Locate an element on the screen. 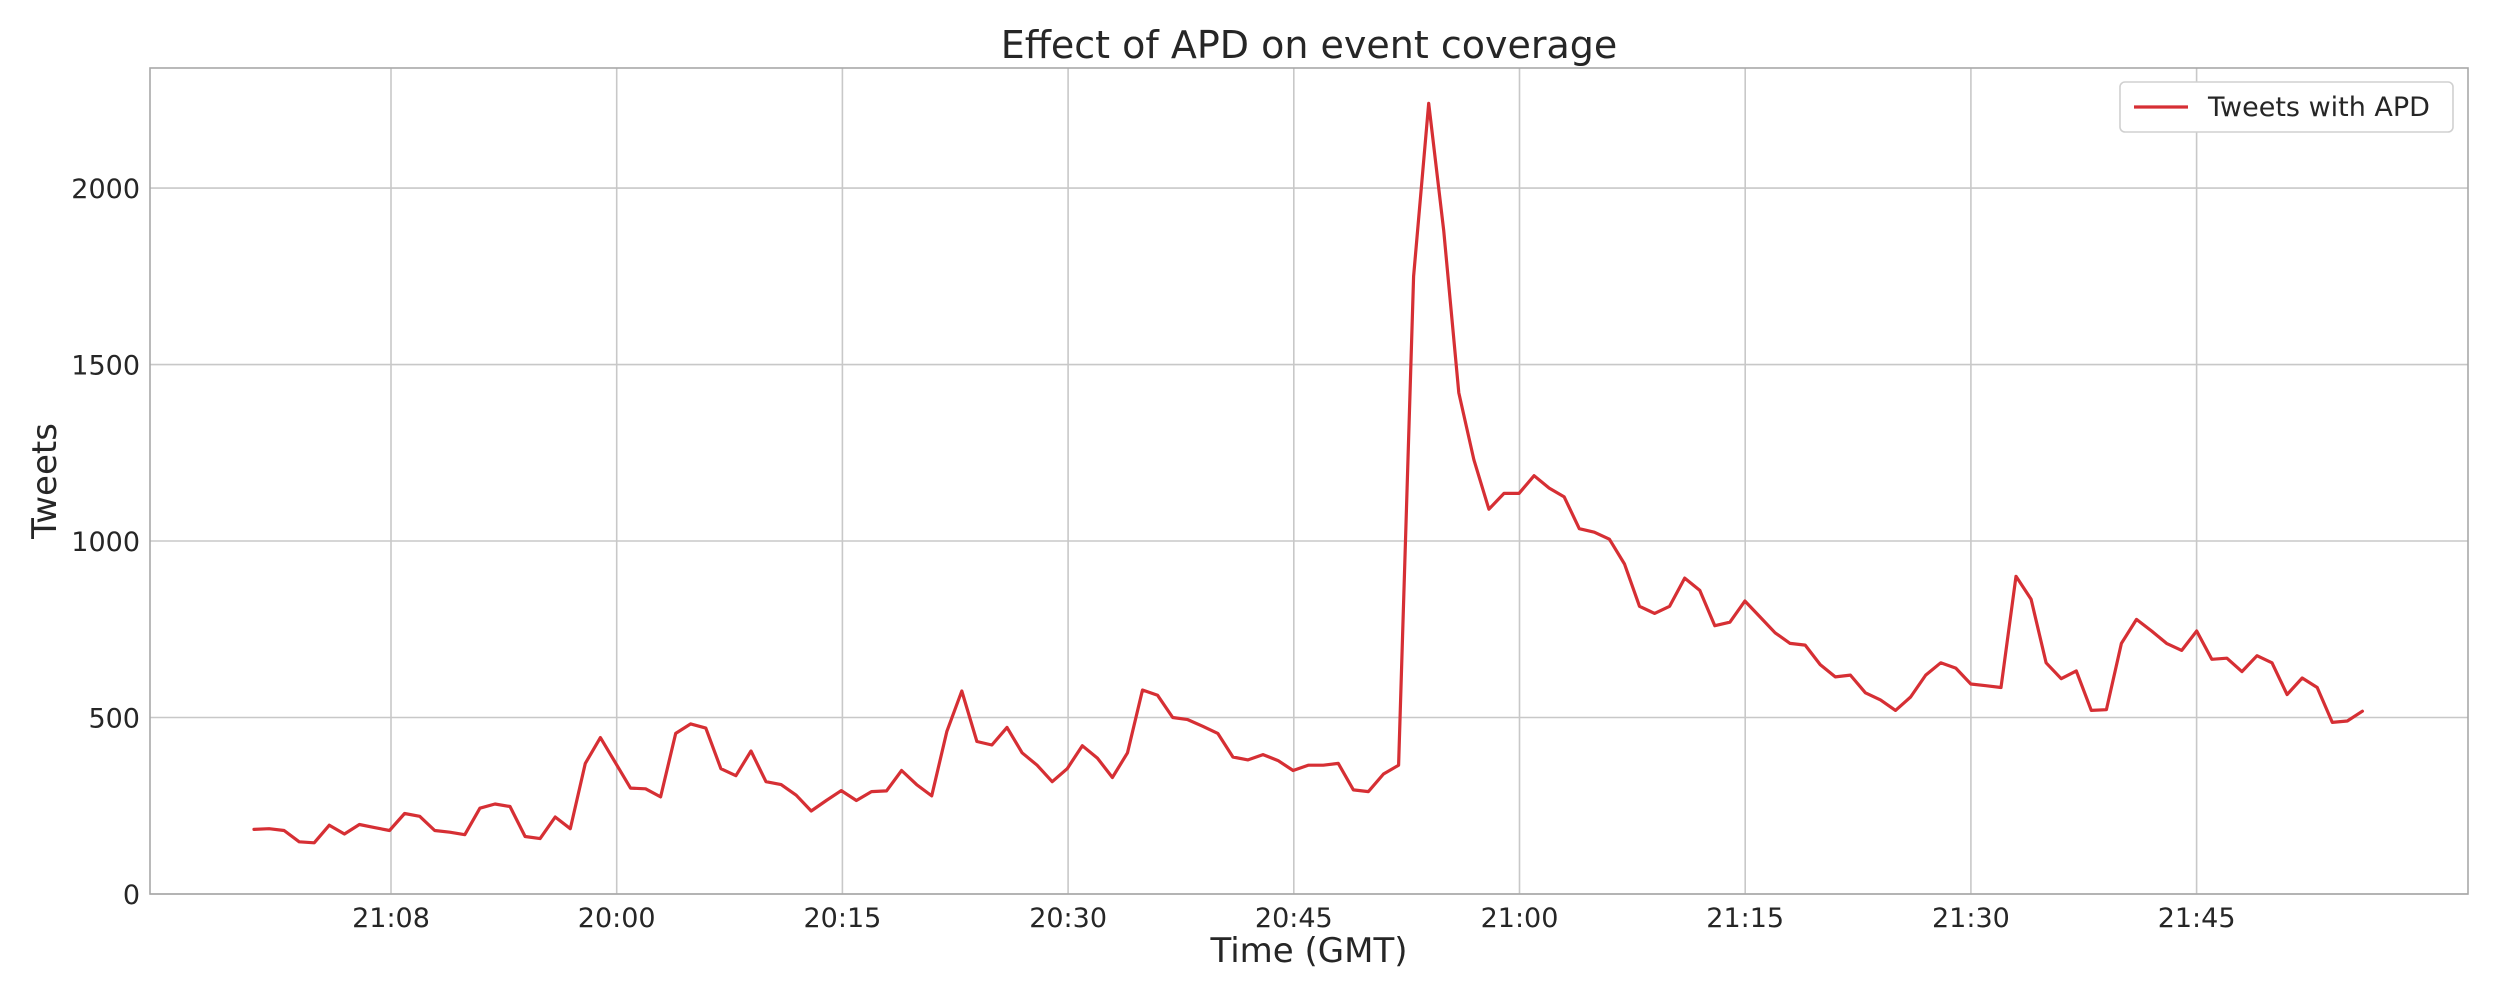  y-tick-label: 500 is located at coordinates (114, 719).